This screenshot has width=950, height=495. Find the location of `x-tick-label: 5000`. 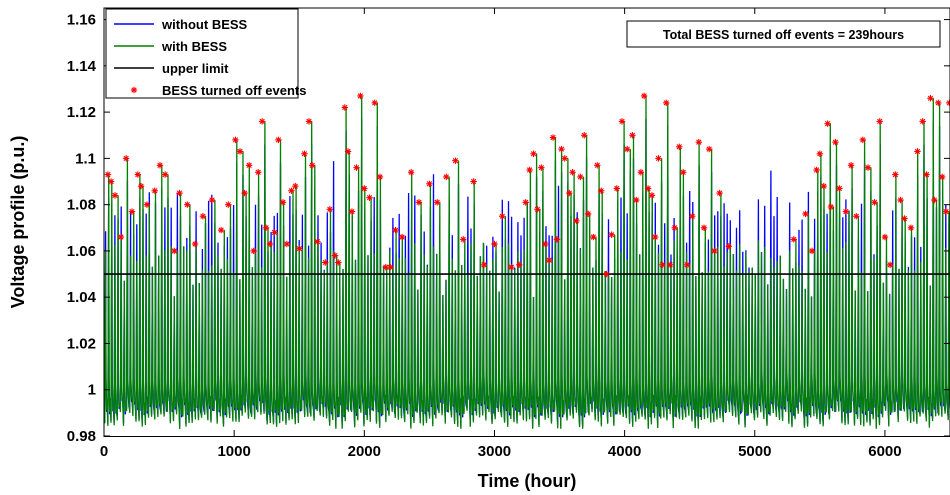

x-tick-label: 5000 is located at coordinates (754, 451).